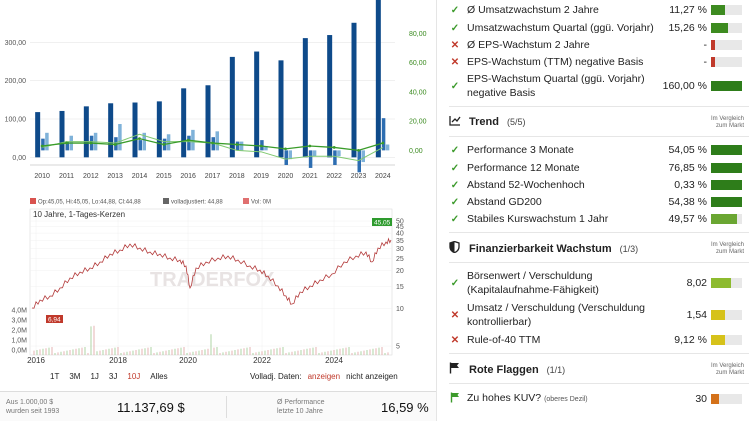 This screenshot has width=750, height=421. I want to click on chart-watermark: TRADERFOX, so click(212, 280).